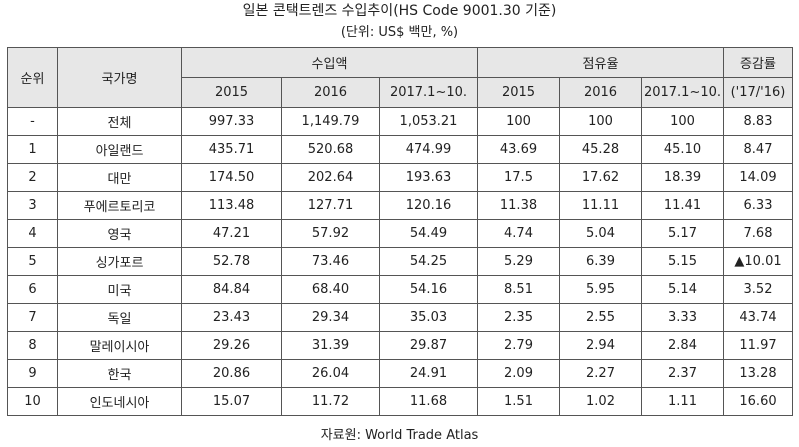 The height and width of the screenshot is (447, 799). What do you see at coordinates (518, 149) in the screenshot?
I see `cell-share-2015: 43.69` at bounding box center [518, 149].